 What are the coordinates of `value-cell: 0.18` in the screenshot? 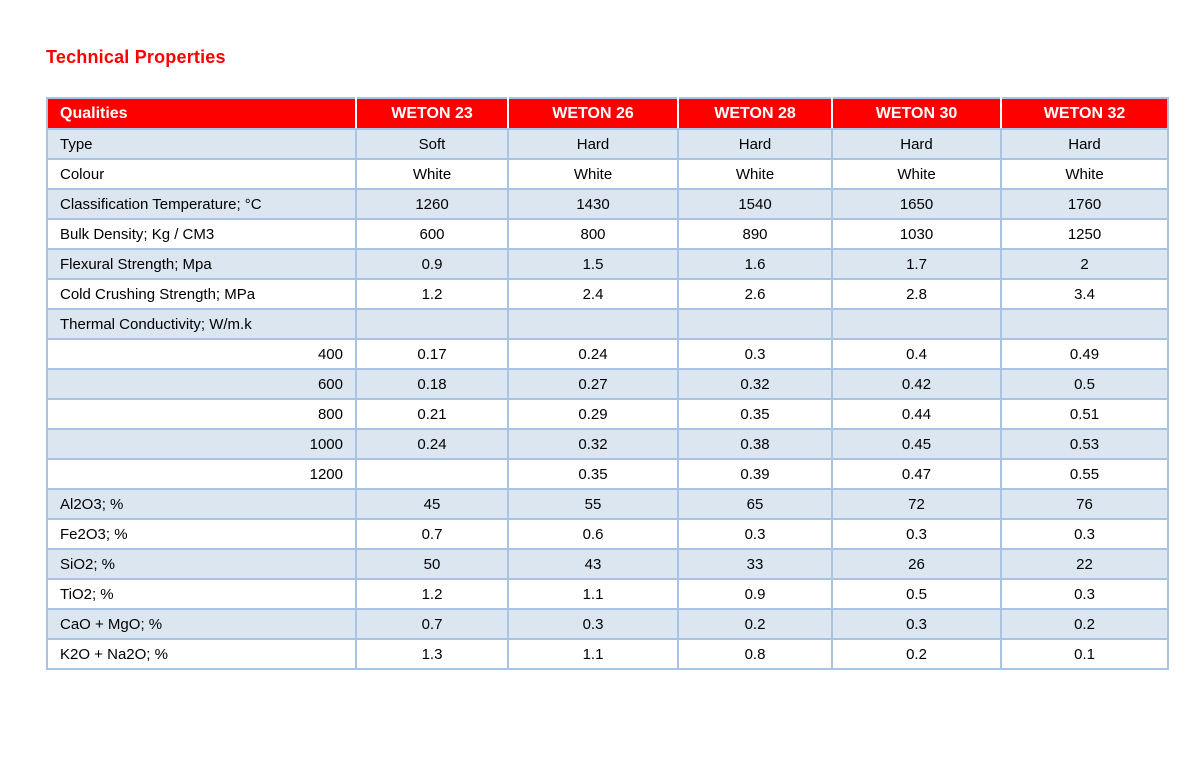 It's located at (432, 384).